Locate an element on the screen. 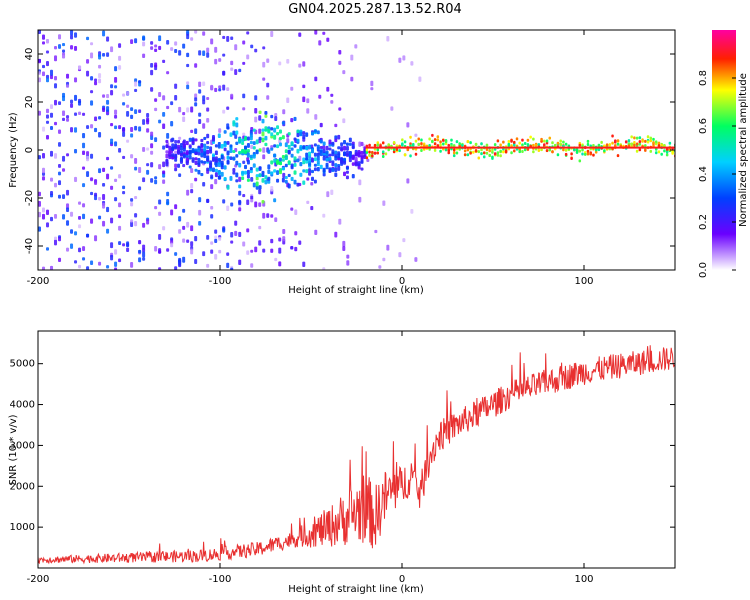  x-tick-label: -100 is located at coordinates (220, 579).